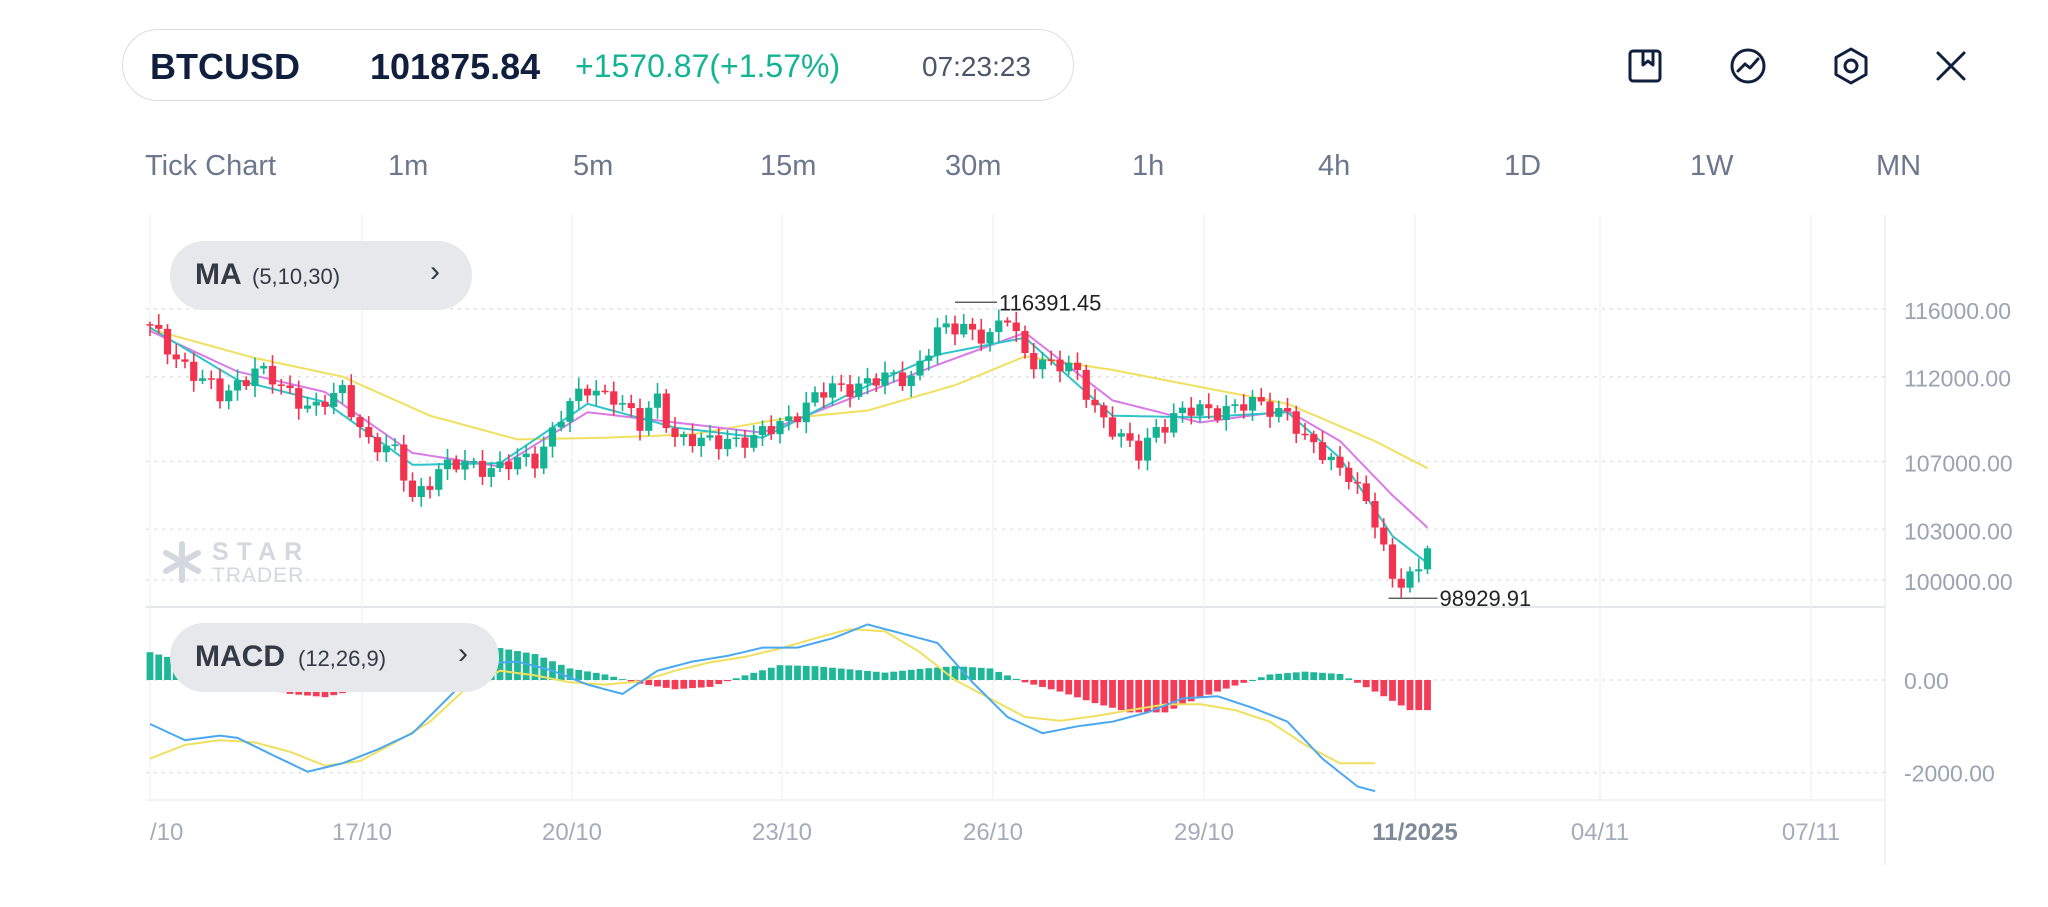 This screenshot has width=2048, height=907. What do you see at coordinates (708, 66) in the screenshot?
I see `price-change: +1570.87(+1.57%)` at bounding box center [708, 66].